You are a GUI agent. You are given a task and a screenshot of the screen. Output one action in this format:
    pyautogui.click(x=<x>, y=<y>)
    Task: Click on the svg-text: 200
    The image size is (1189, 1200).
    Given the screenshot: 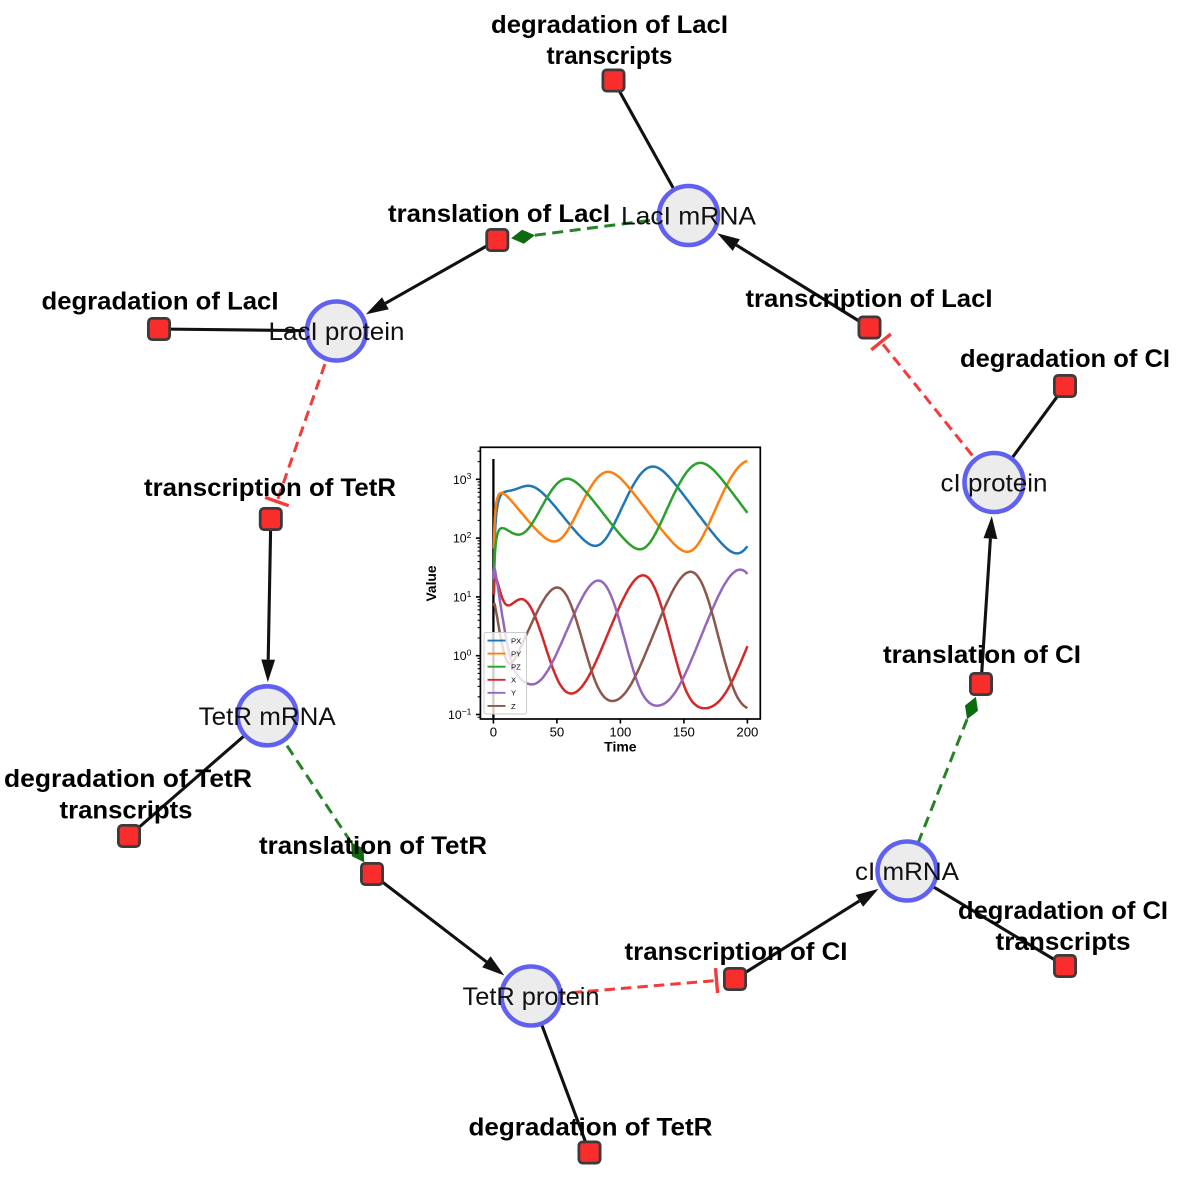 What is the action you would take?
    pyautogui.click(x=747, y=732)
    